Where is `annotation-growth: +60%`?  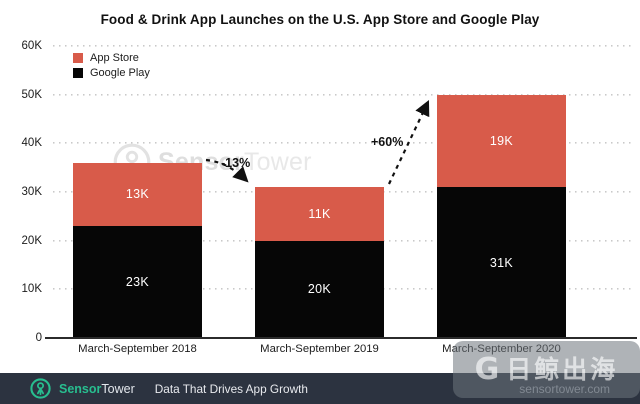
annotation-growth: +60% is located at coordinates (387, 142).